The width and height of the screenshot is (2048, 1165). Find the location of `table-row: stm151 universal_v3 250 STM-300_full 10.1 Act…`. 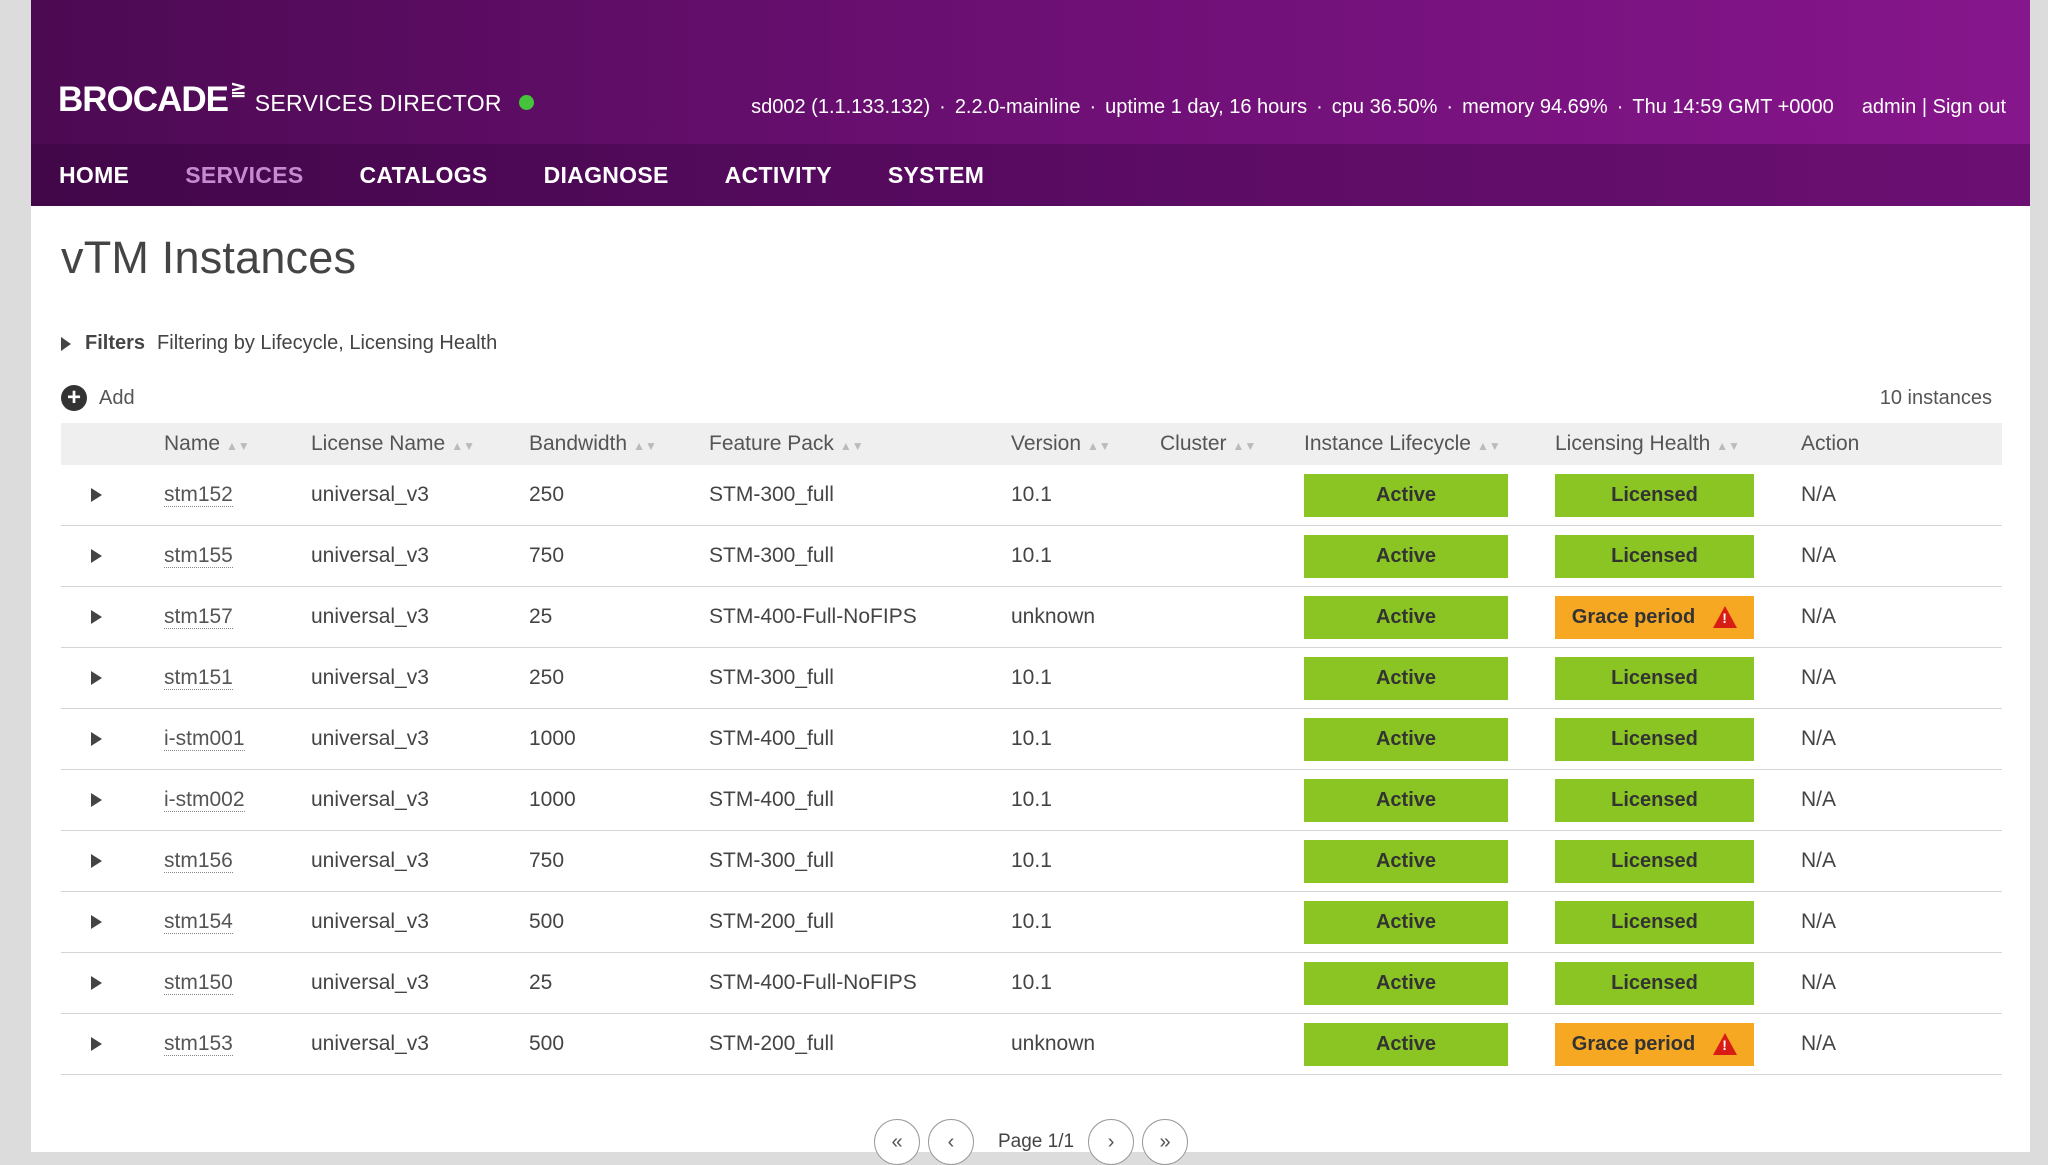

table-row: stm151 universal_v3 250 STM-300_full 10.1 Act… is located at coordinates (1031, 678).